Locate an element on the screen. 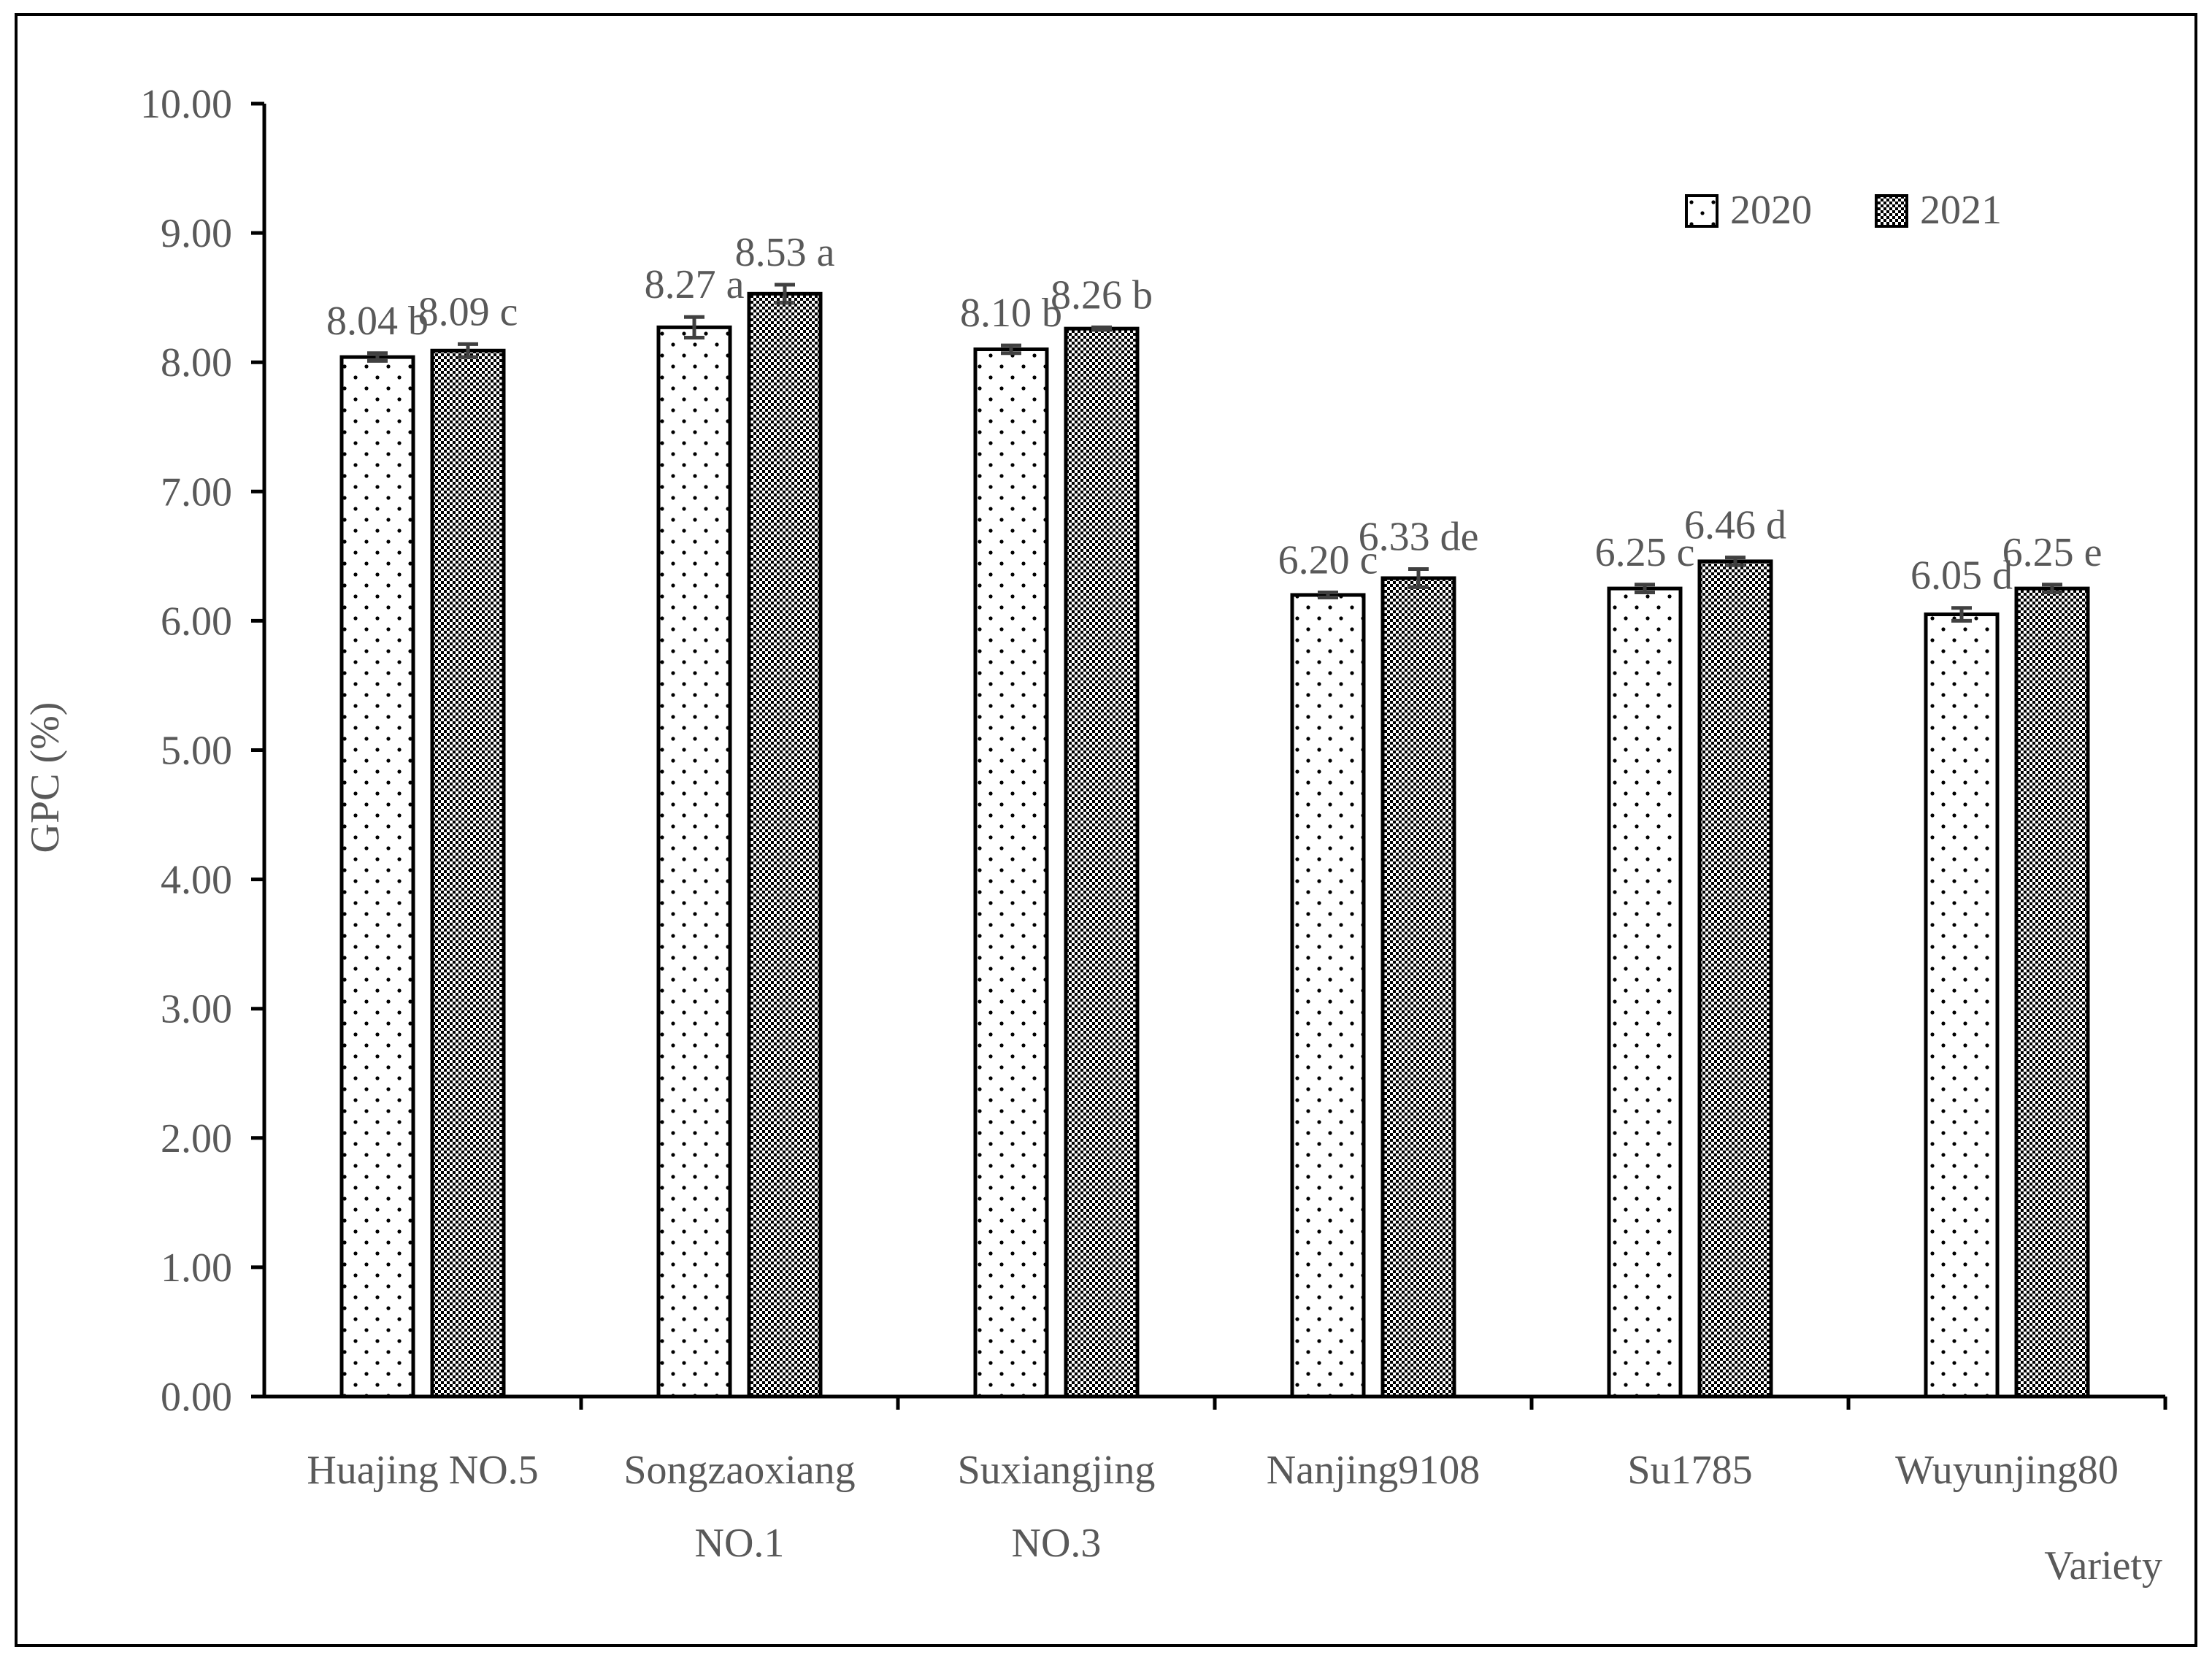 The image size is (2212, 1663). x-tick-label-5: Su1785 is located at coordinates (1689, 1470).